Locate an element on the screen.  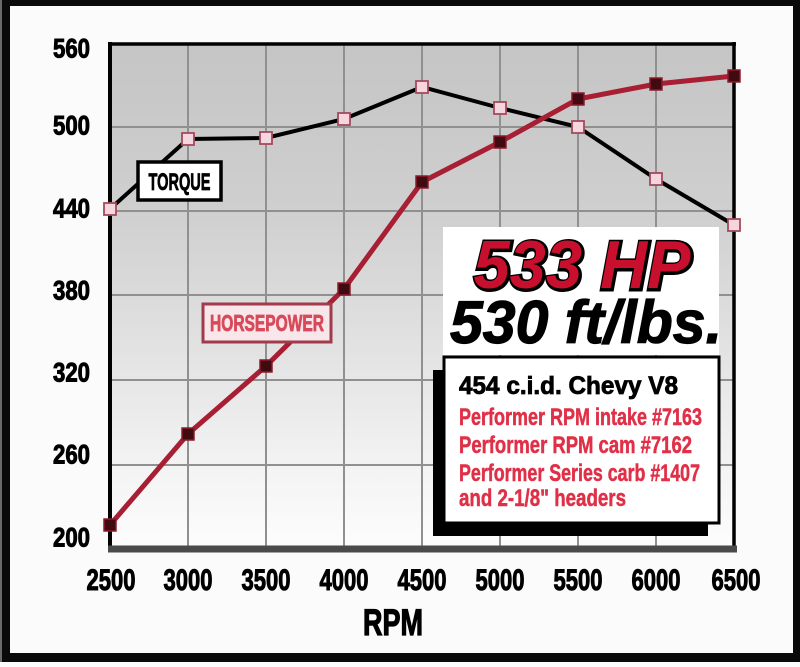
svg-text: 320 is located at coordinates (71, 373).